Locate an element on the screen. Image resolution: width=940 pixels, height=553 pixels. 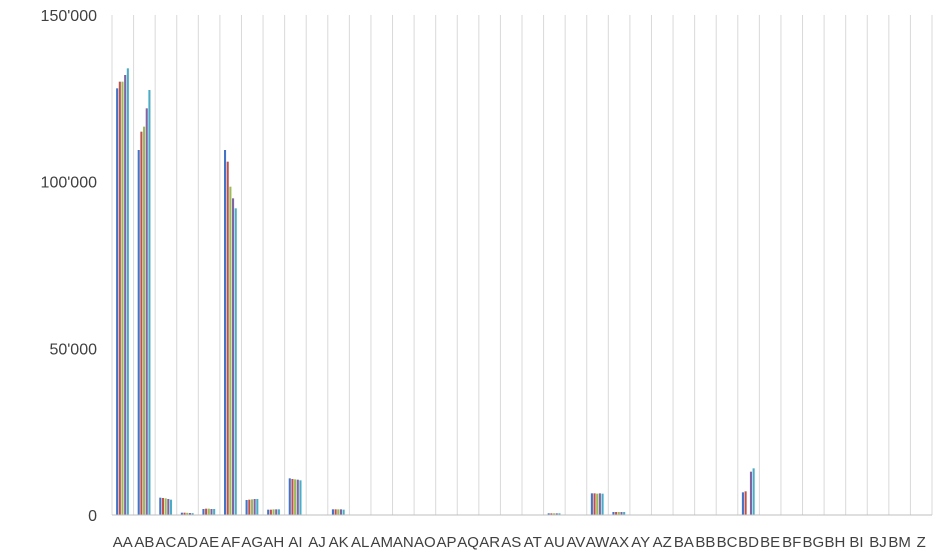
x-tick-label: BA is located at coordinates (684, 542).